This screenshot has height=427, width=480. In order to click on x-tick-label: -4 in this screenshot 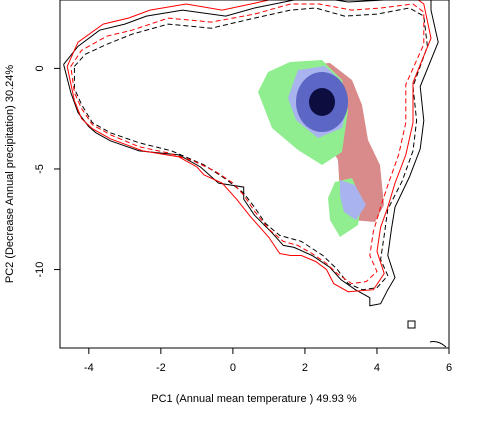, I will do `click(89, 368)`.